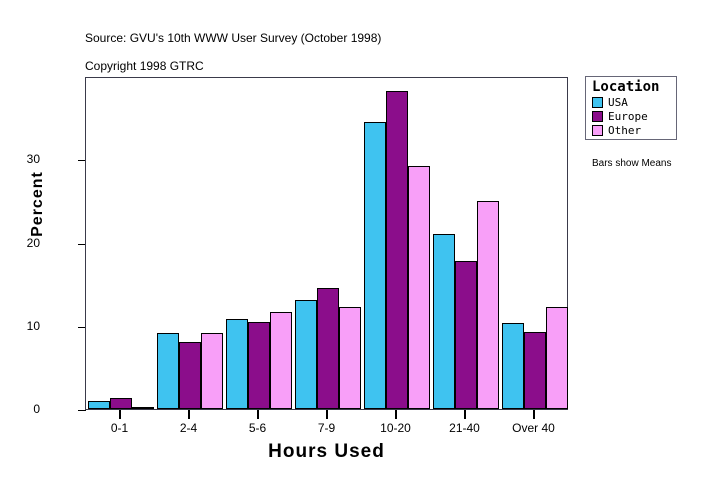 The height and width of the screenshot is (496, 724). What do you see at coordinates (464, 428) in the screenshot?
I see `x-axis-tick-label: 21-40` at bounding box center [464, 428].